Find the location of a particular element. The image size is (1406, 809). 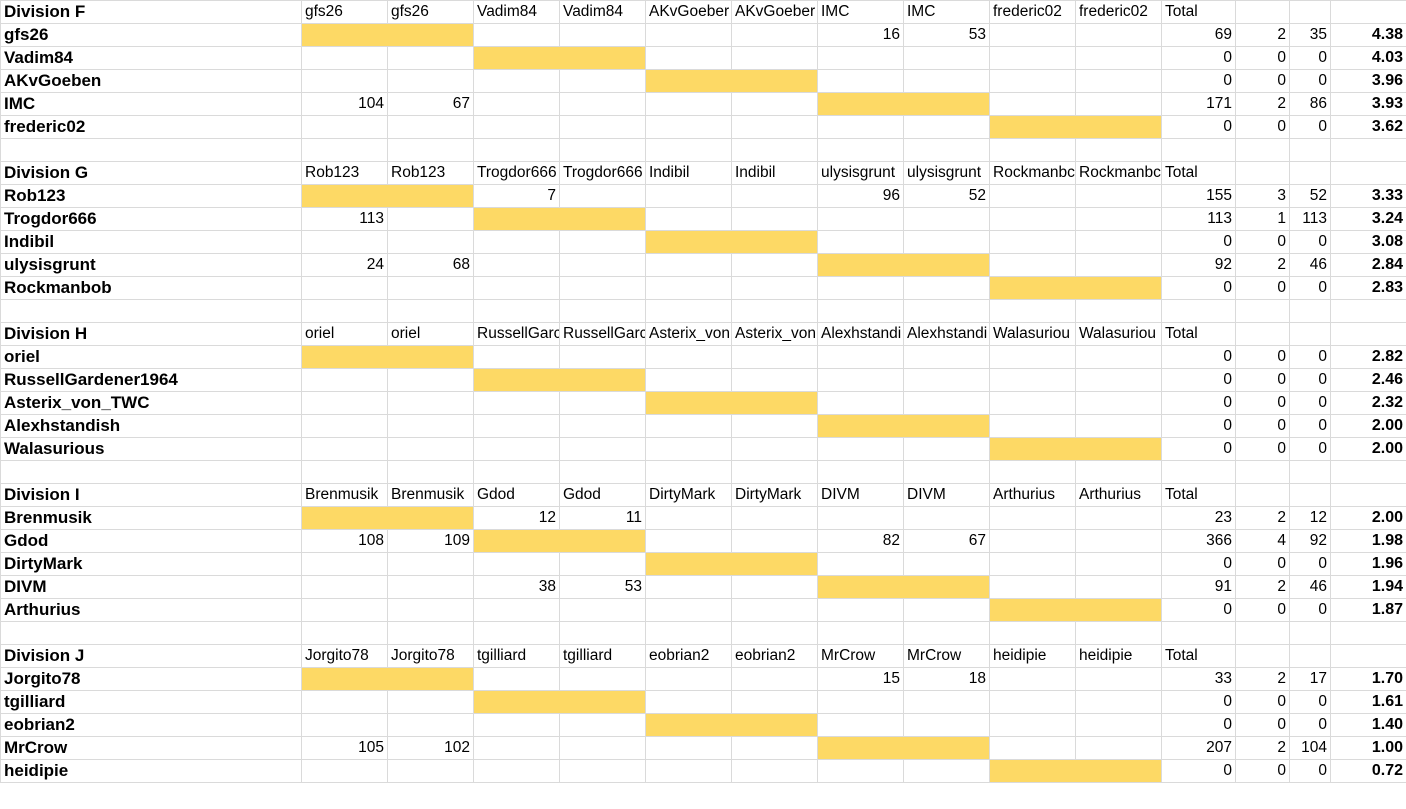

row: IMC 104 67 171 2 86 3.93 is located at coordinates (703, 104).